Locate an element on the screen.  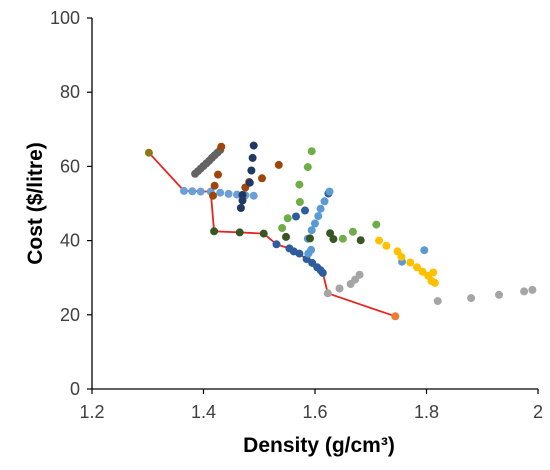
x-tick-label: 1.8 is located at coordinates (426, 412).